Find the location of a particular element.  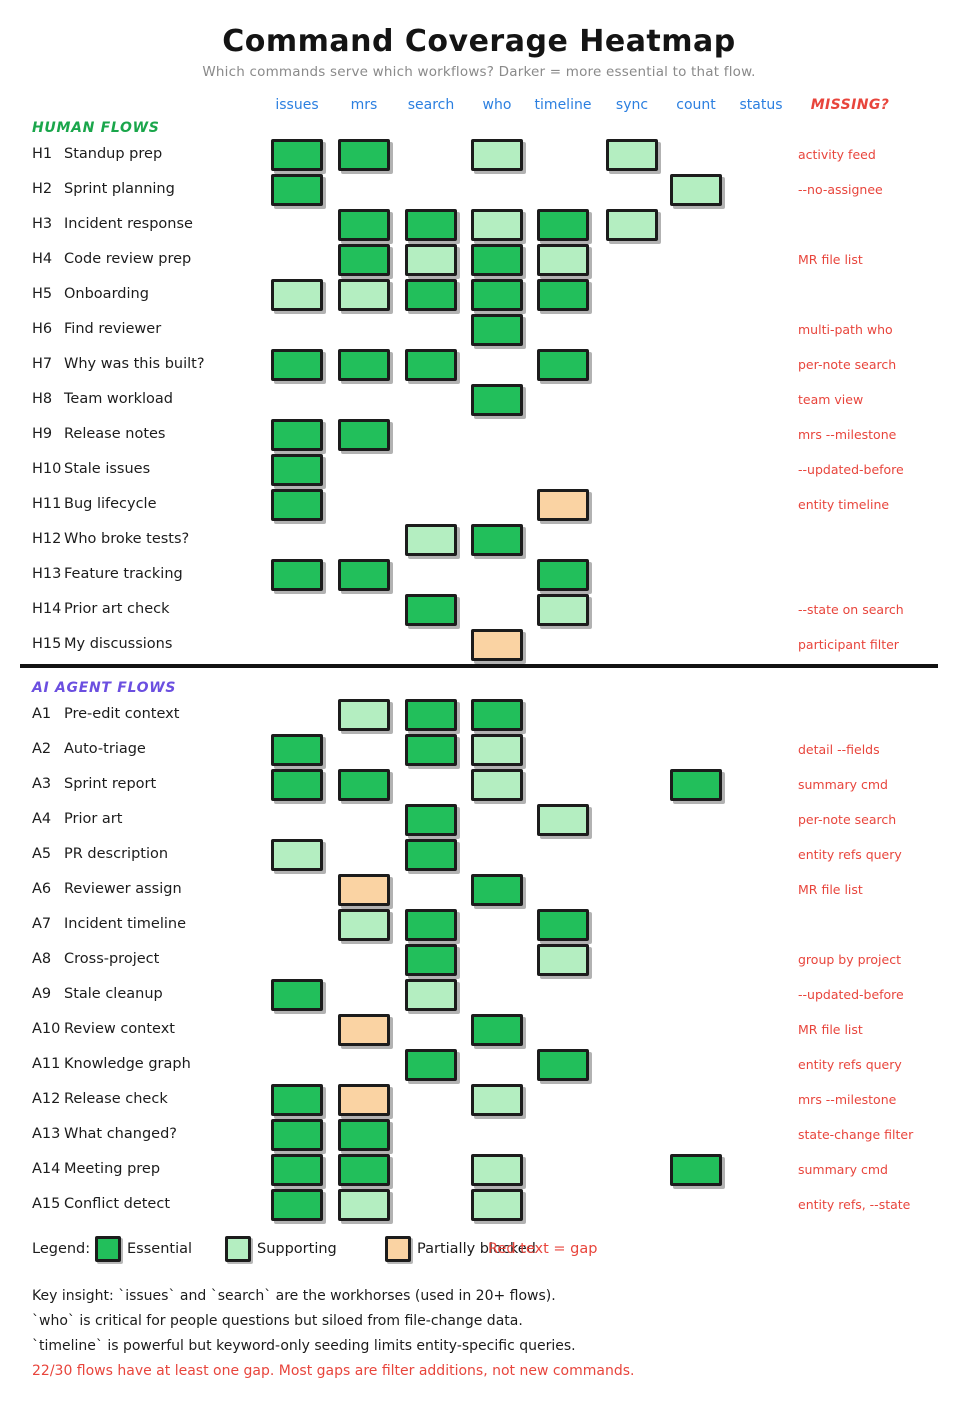

cell-h5-timeline is located at coordinates (563, 295).